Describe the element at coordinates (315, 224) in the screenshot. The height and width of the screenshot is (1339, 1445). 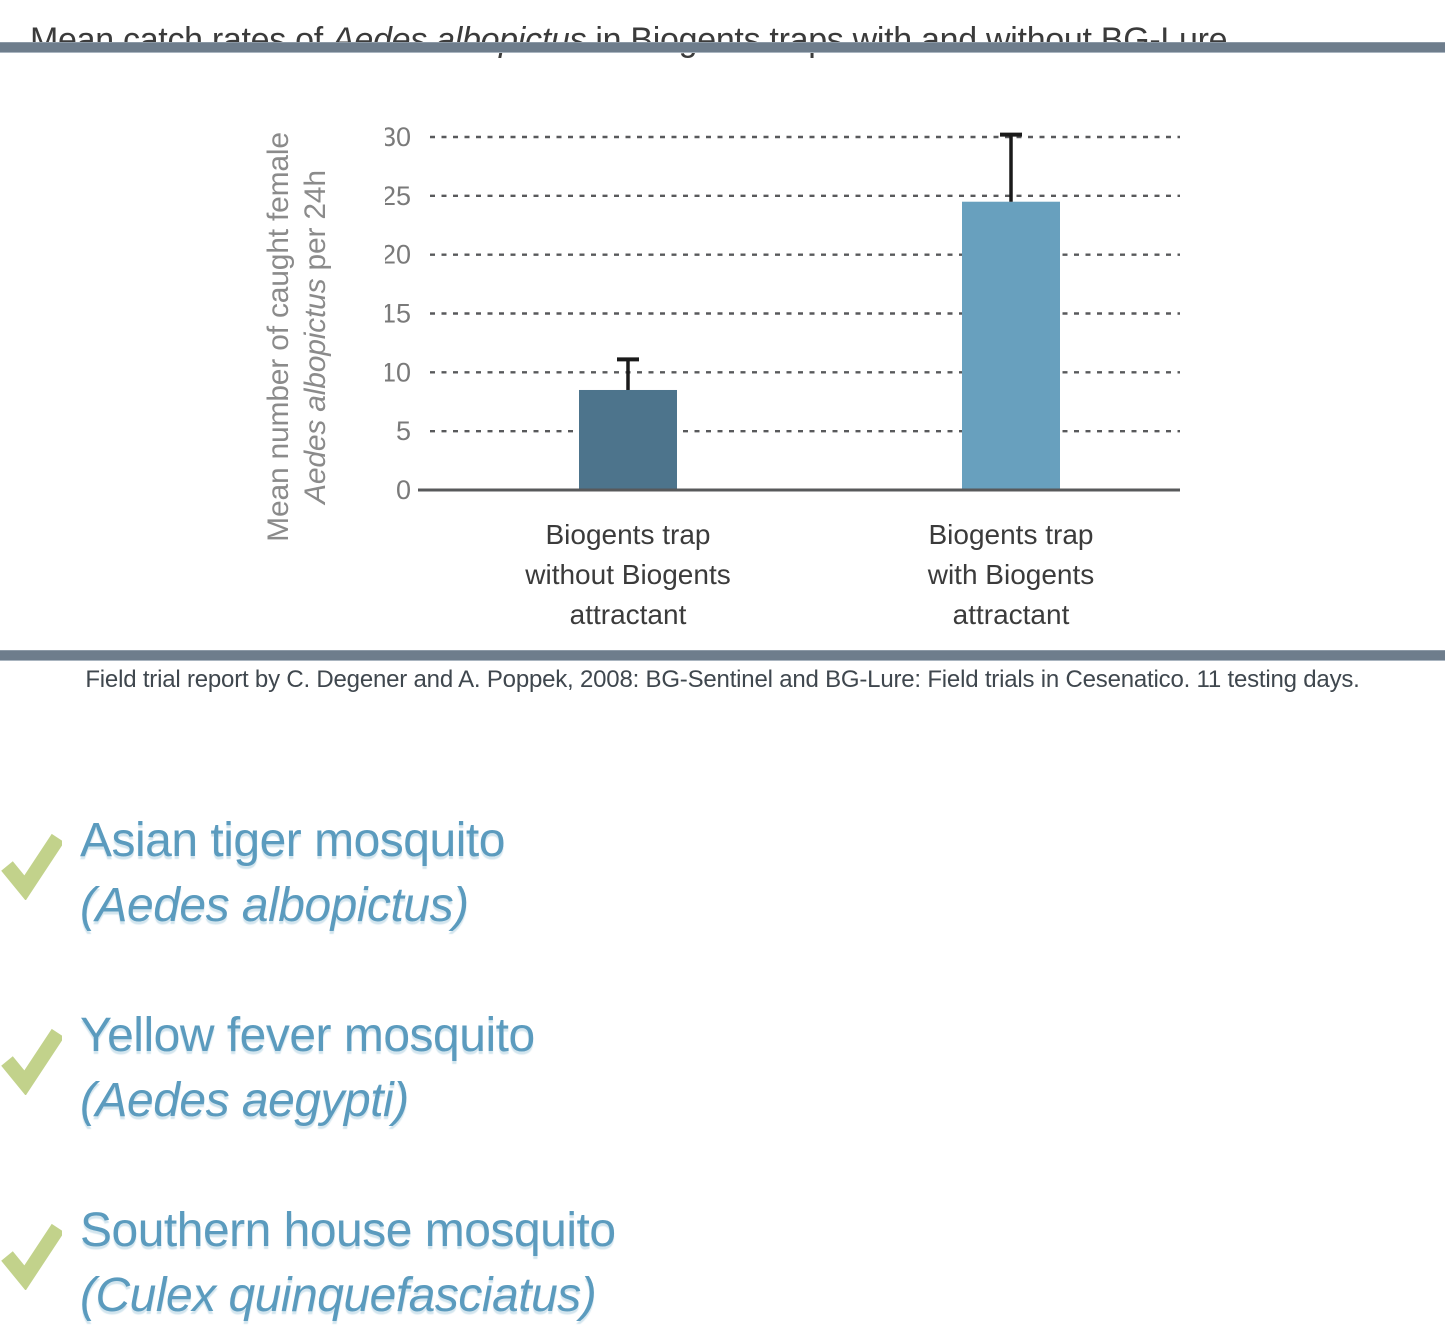
I see `y-axis-unit: per 24h` at that location.